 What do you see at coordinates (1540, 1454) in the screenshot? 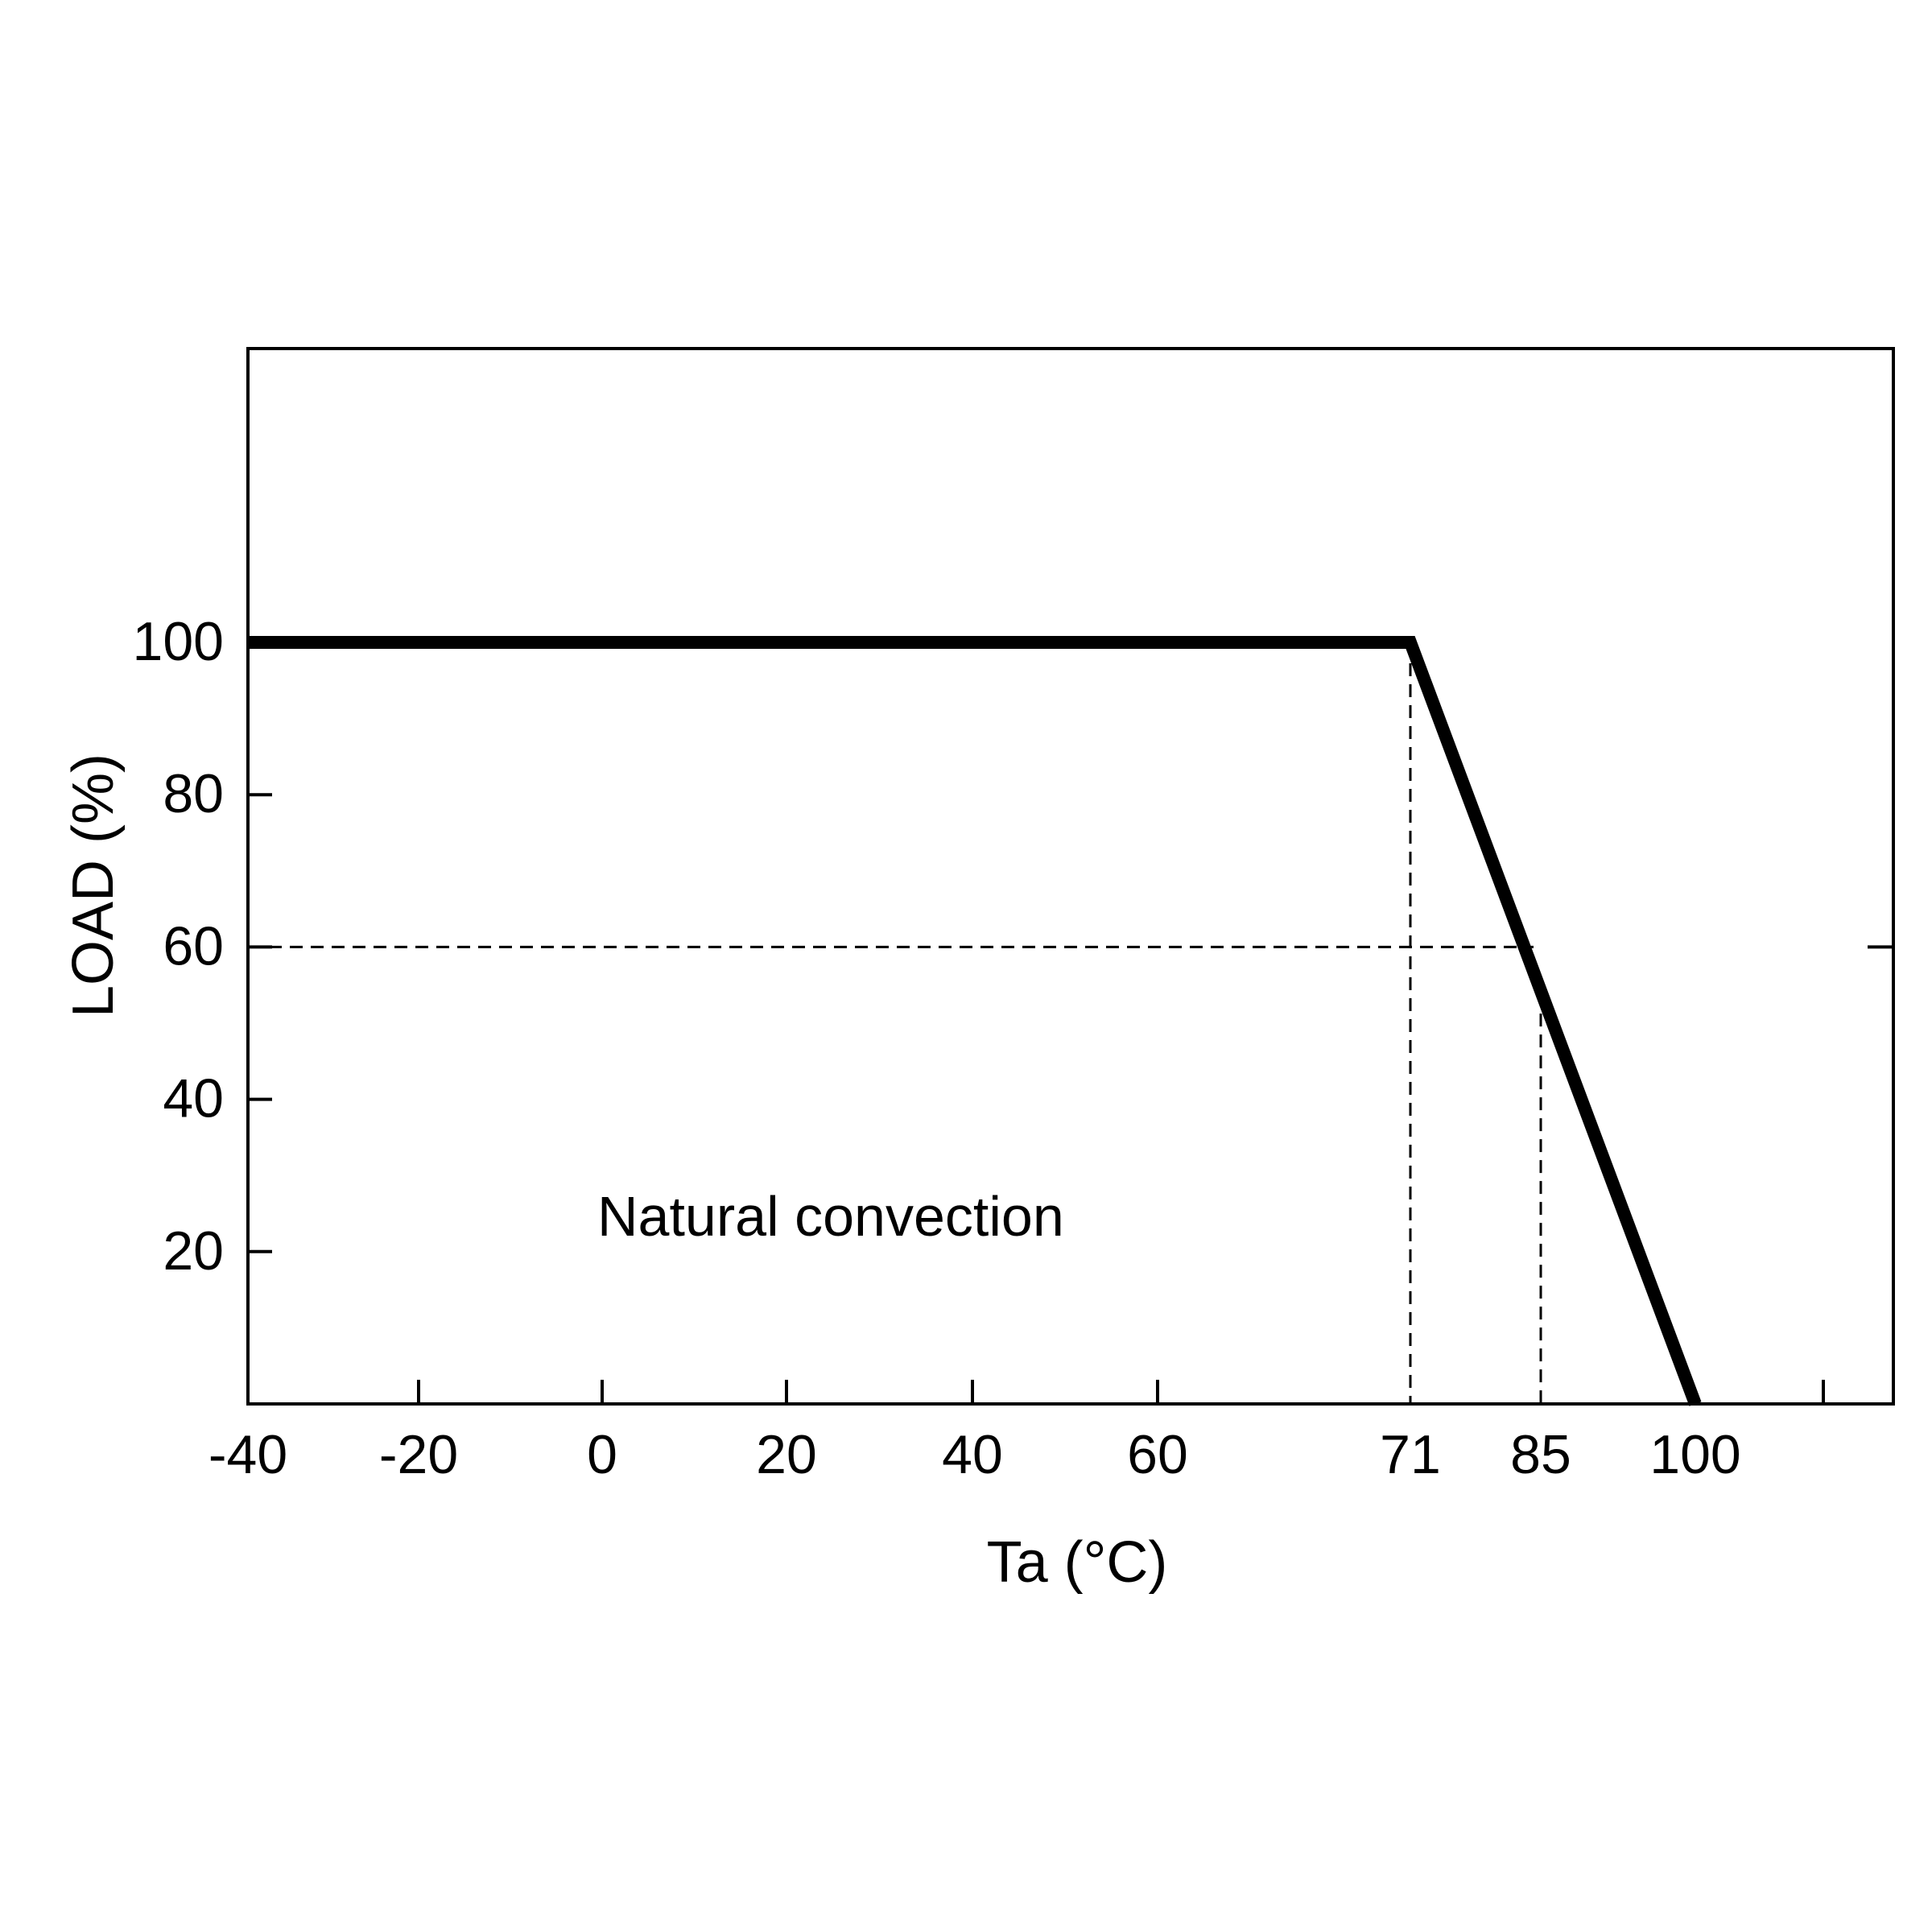
I see `x-tick-label: 85` at bounding box center [1540, 1454].